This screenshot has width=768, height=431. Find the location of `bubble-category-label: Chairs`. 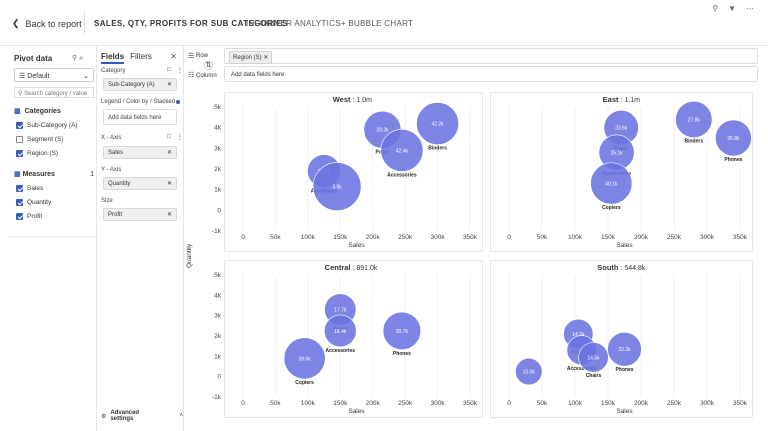

bubble-category-label: Chairs is located at coordinates (594, 376).